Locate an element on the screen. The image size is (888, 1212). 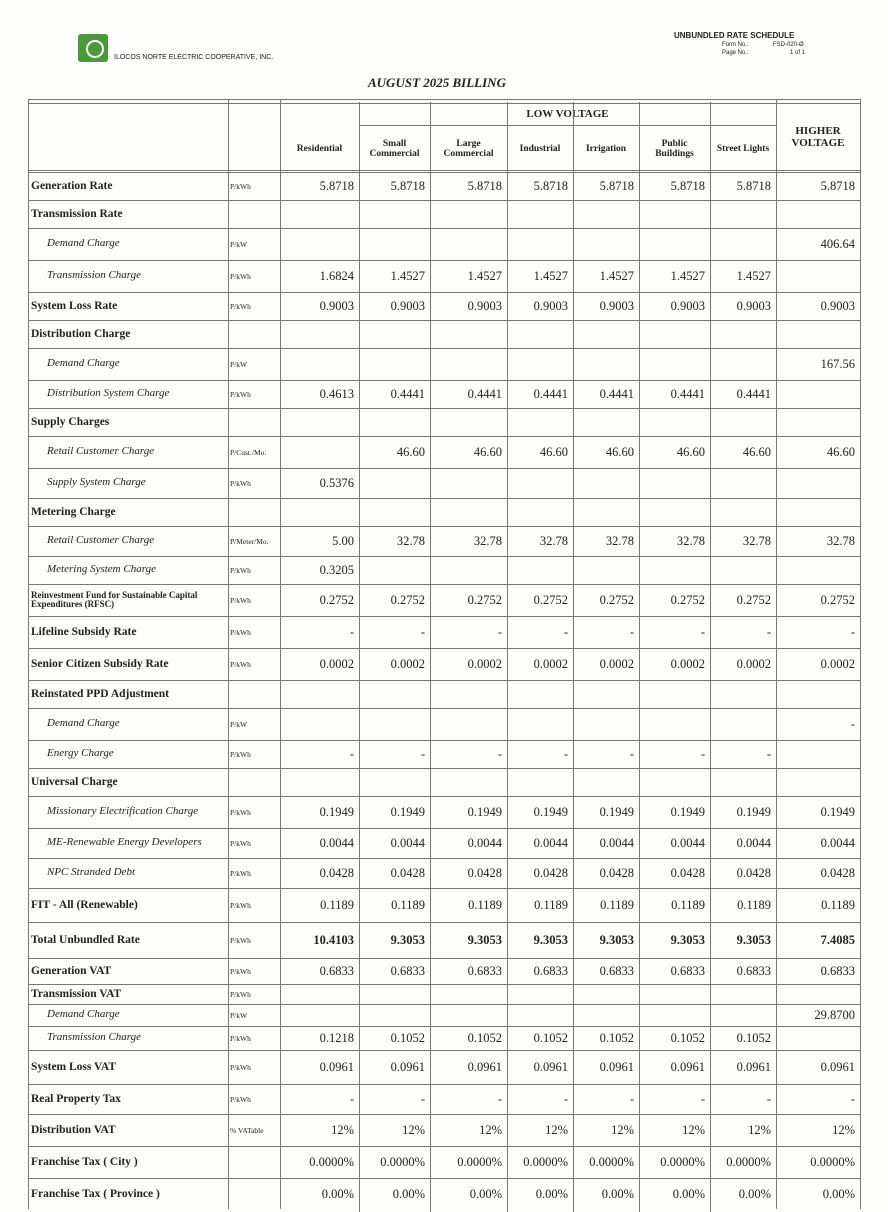
row-label: Total Unbundled Rate is located at coordinates (85, 939).